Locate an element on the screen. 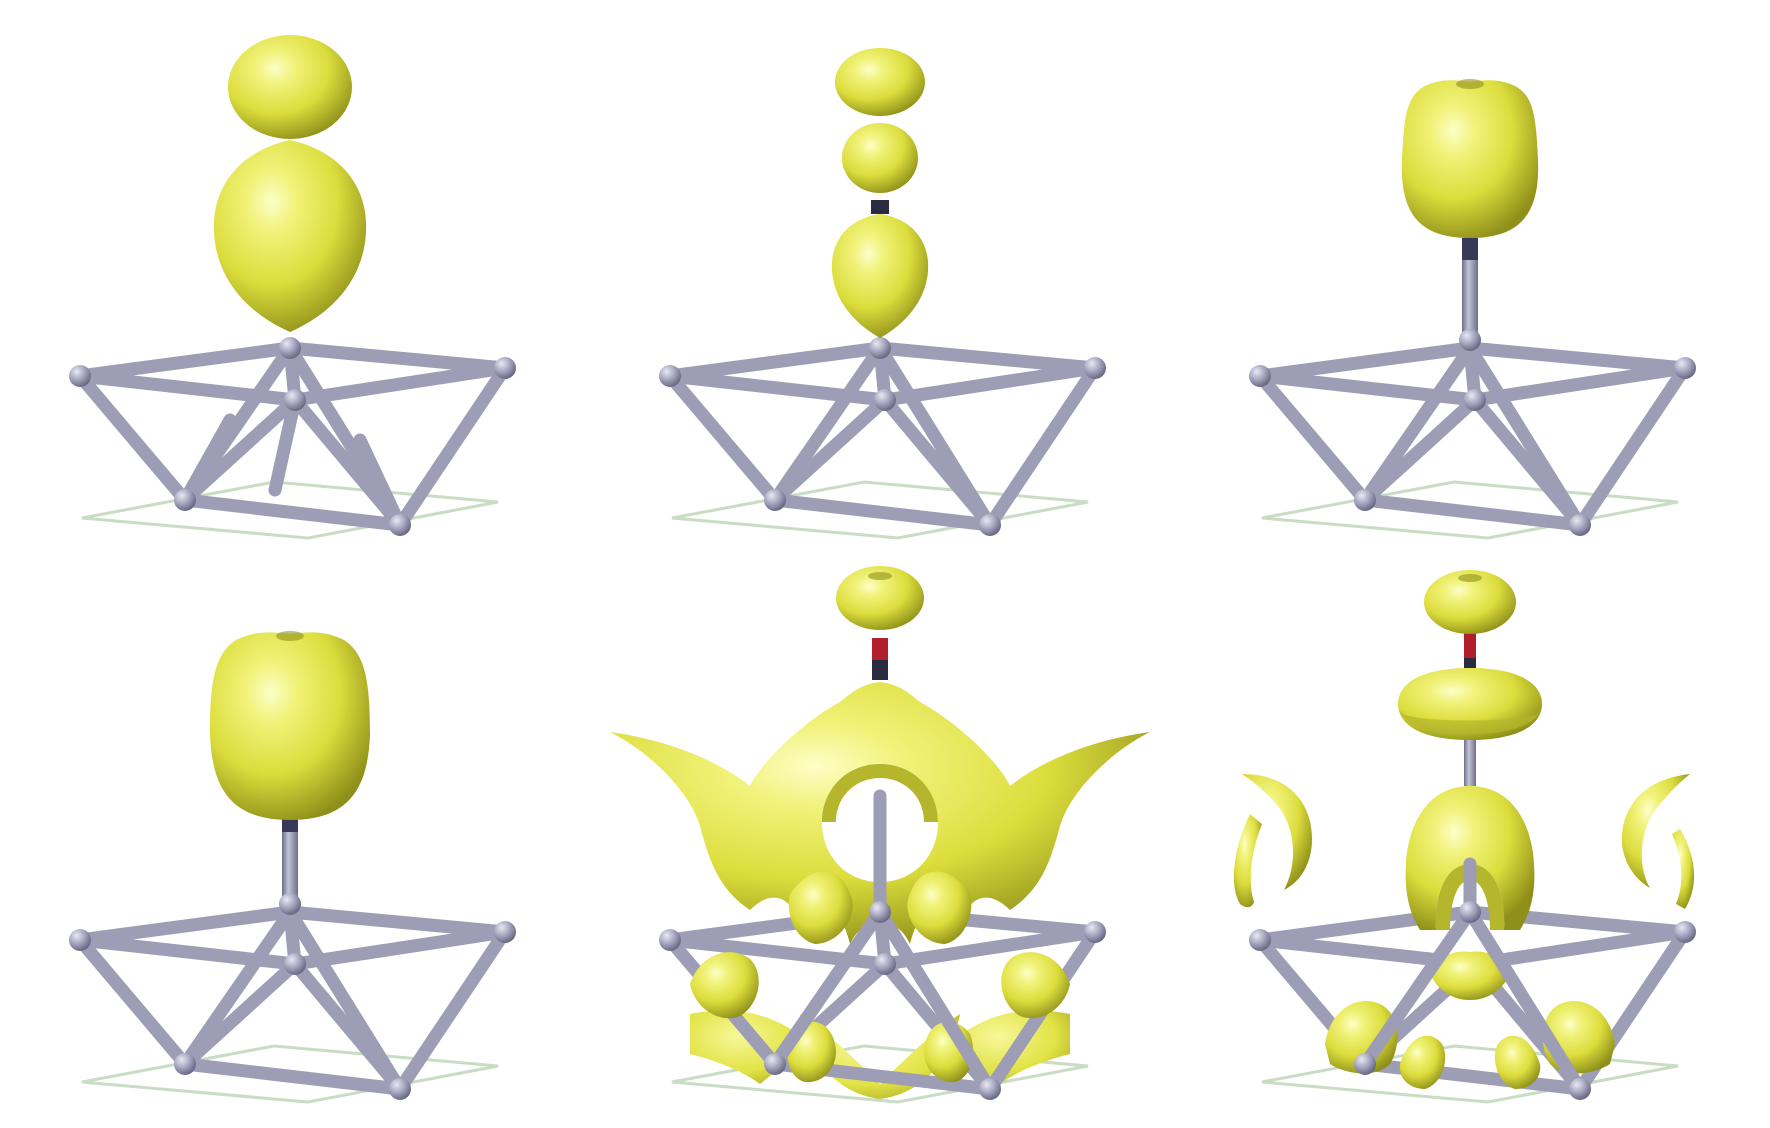 This screenshot has height=1128, width=1770. isosurface-back is located at coordinates (1464, 841).